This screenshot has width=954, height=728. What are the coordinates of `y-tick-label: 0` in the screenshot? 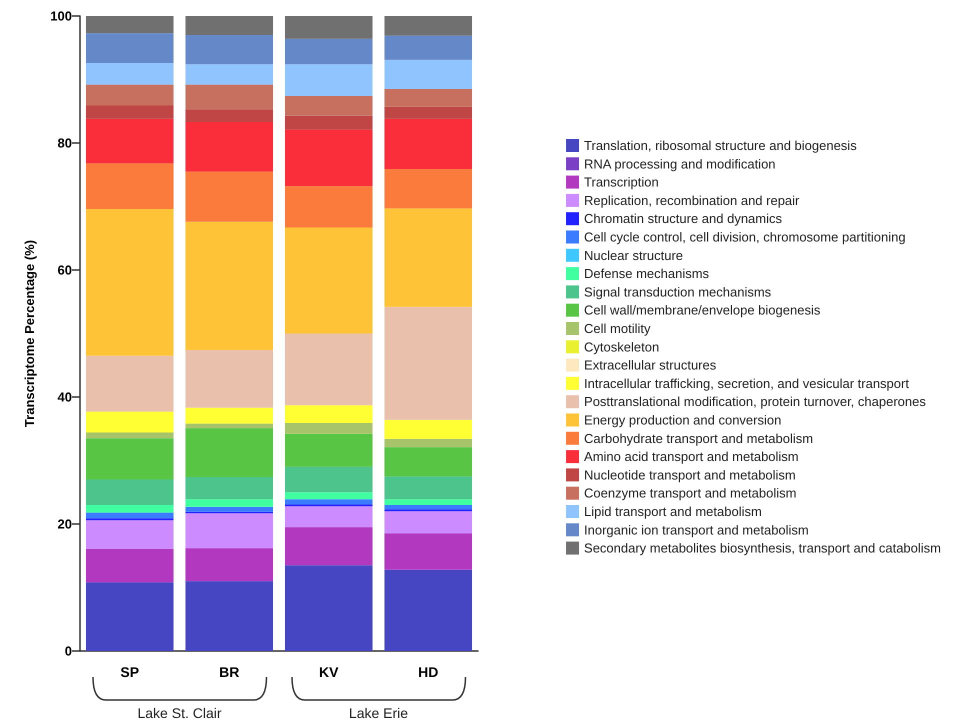 It's located at (68, 651).